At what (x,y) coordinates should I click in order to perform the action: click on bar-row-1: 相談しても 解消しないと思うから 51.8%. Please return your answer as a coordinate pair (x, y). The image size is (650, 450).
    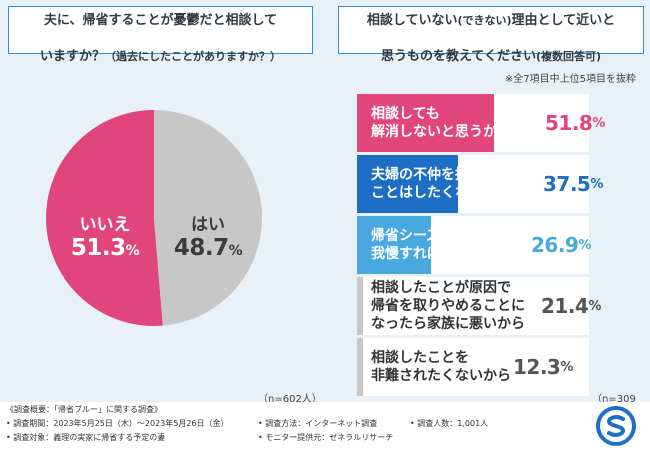
    Looking at the image, I should click on (481, 123).